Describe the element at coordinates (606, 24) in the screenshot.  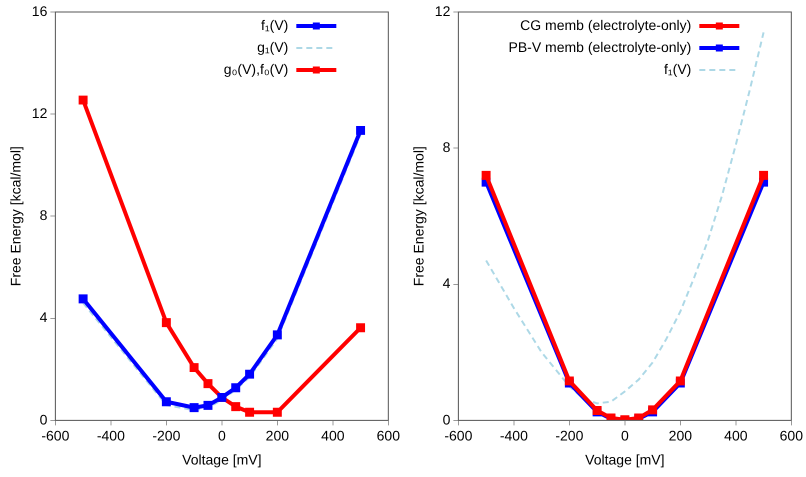
I see `legend-label: CG memb (electrolyte-only)` at that location.